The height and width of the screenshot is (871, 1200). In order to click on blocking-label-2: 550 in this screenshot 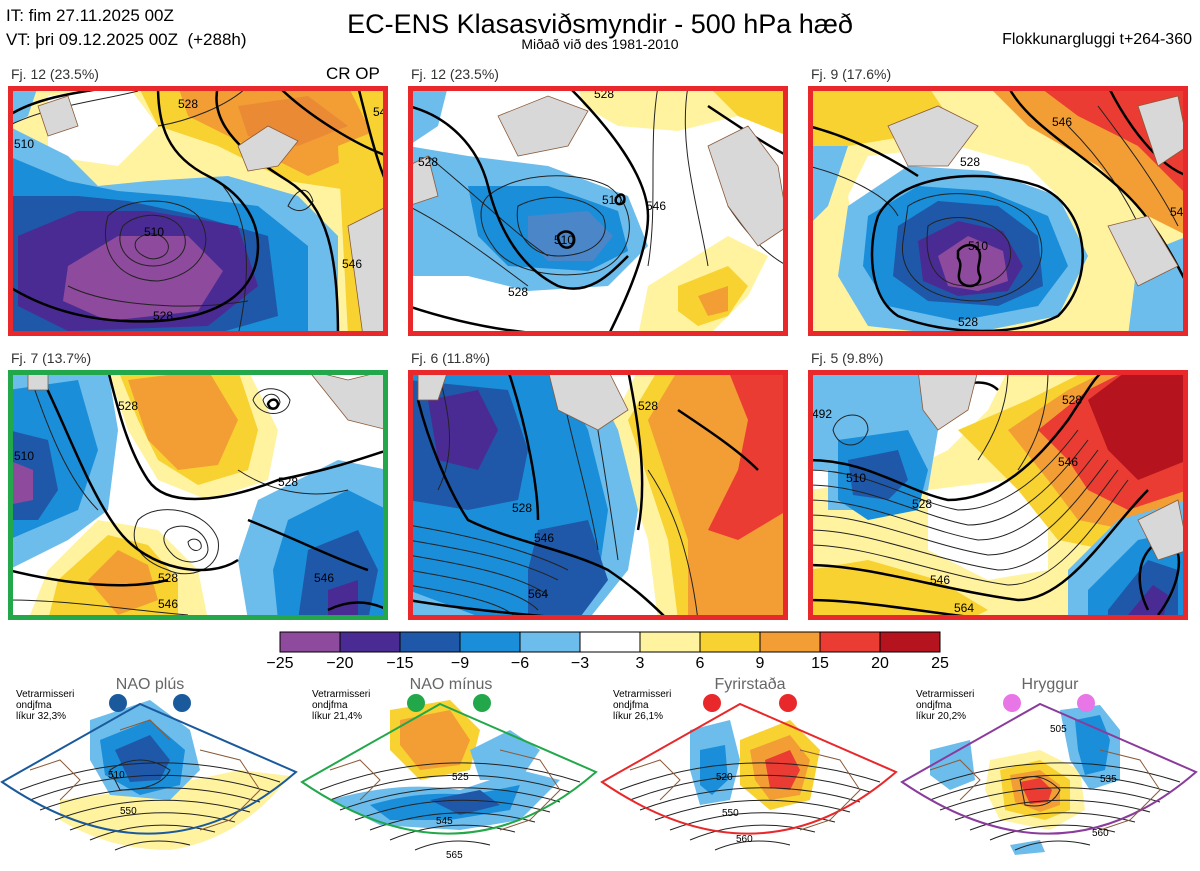, I will do `click(730, 813)`.